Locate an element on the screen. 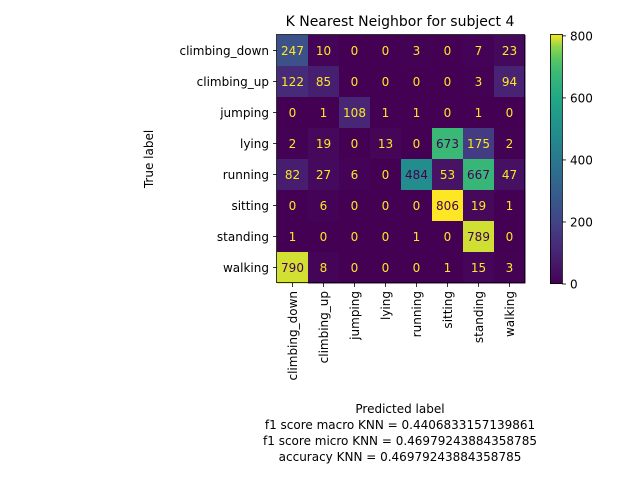  colorbar-tick-label: 200 is located at coordinates (581, 222).